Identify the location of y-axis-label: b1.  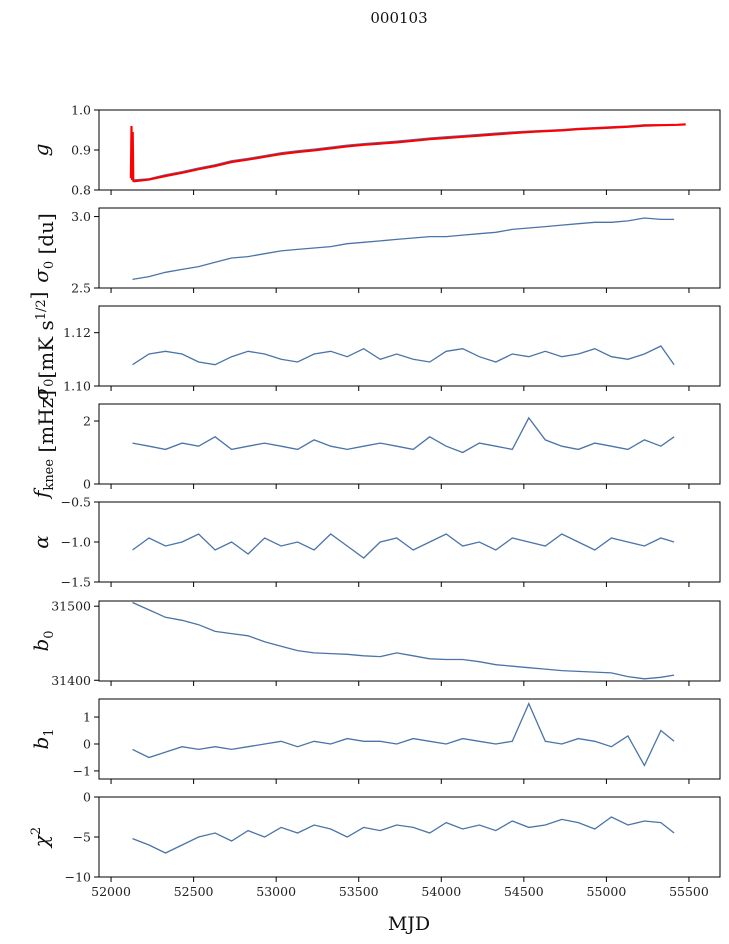
(43, 738).